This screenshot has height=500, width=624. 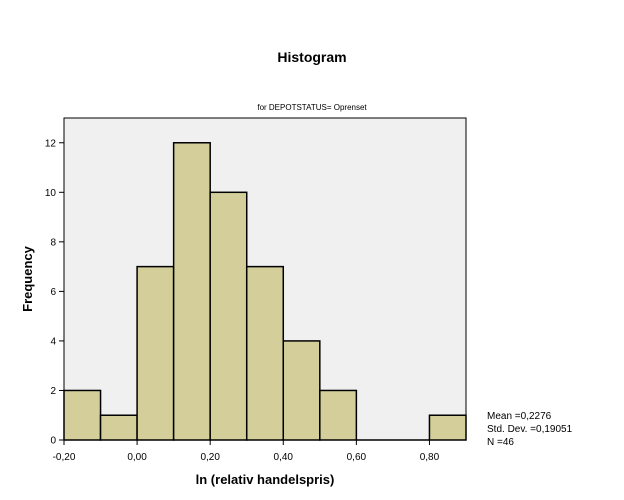 I want to click on y-tick-label-2: 4, so click(x=53, y=341).